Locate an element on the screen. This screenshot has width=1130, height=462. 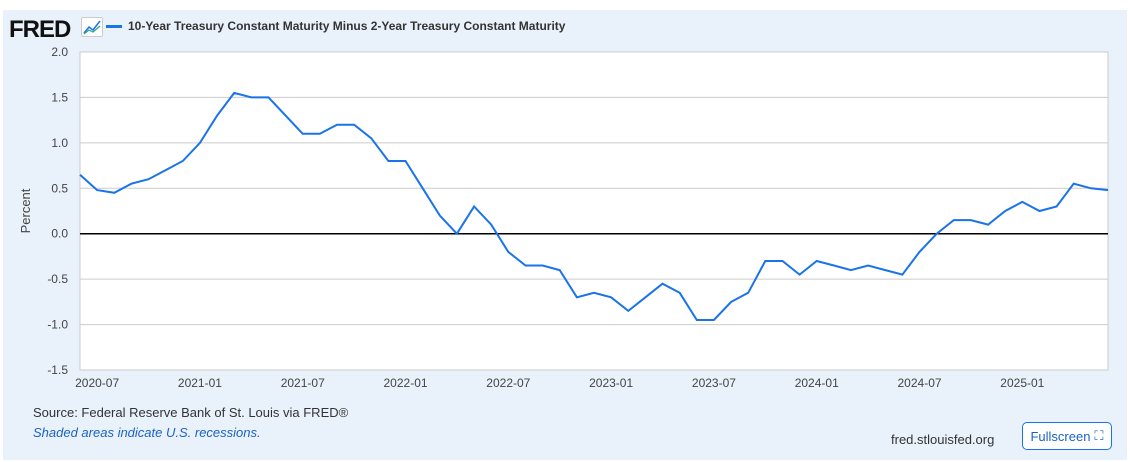
y-tick-label: 0.5 is located at coordinates (59, 188).